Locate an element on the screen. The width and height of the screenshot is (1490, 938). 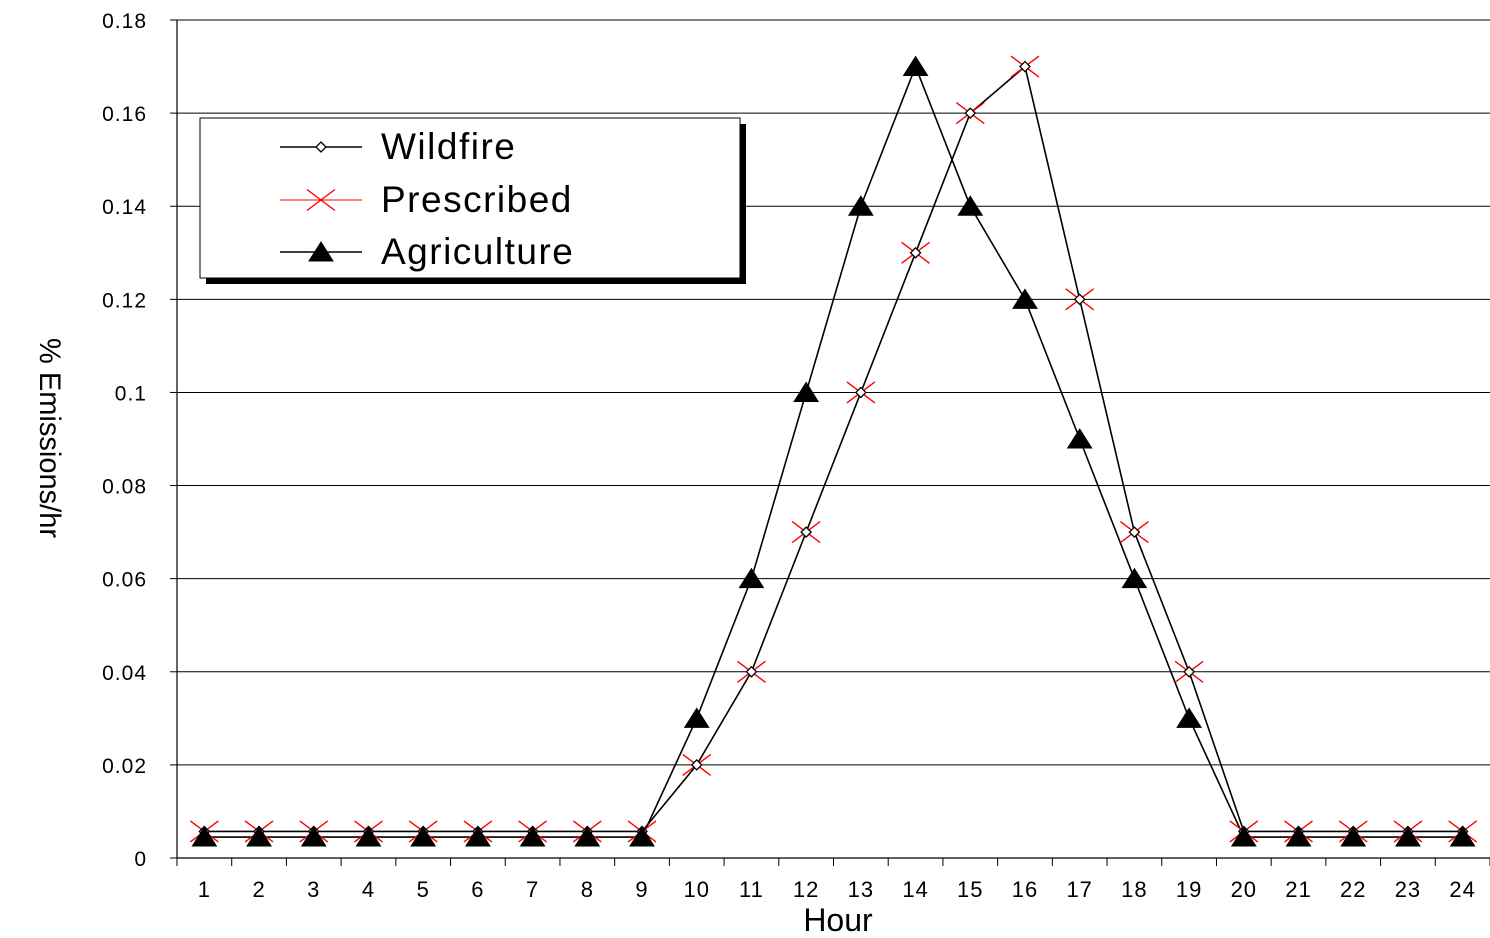
x-tick-label: 4 is located at coordinates (368, 889).